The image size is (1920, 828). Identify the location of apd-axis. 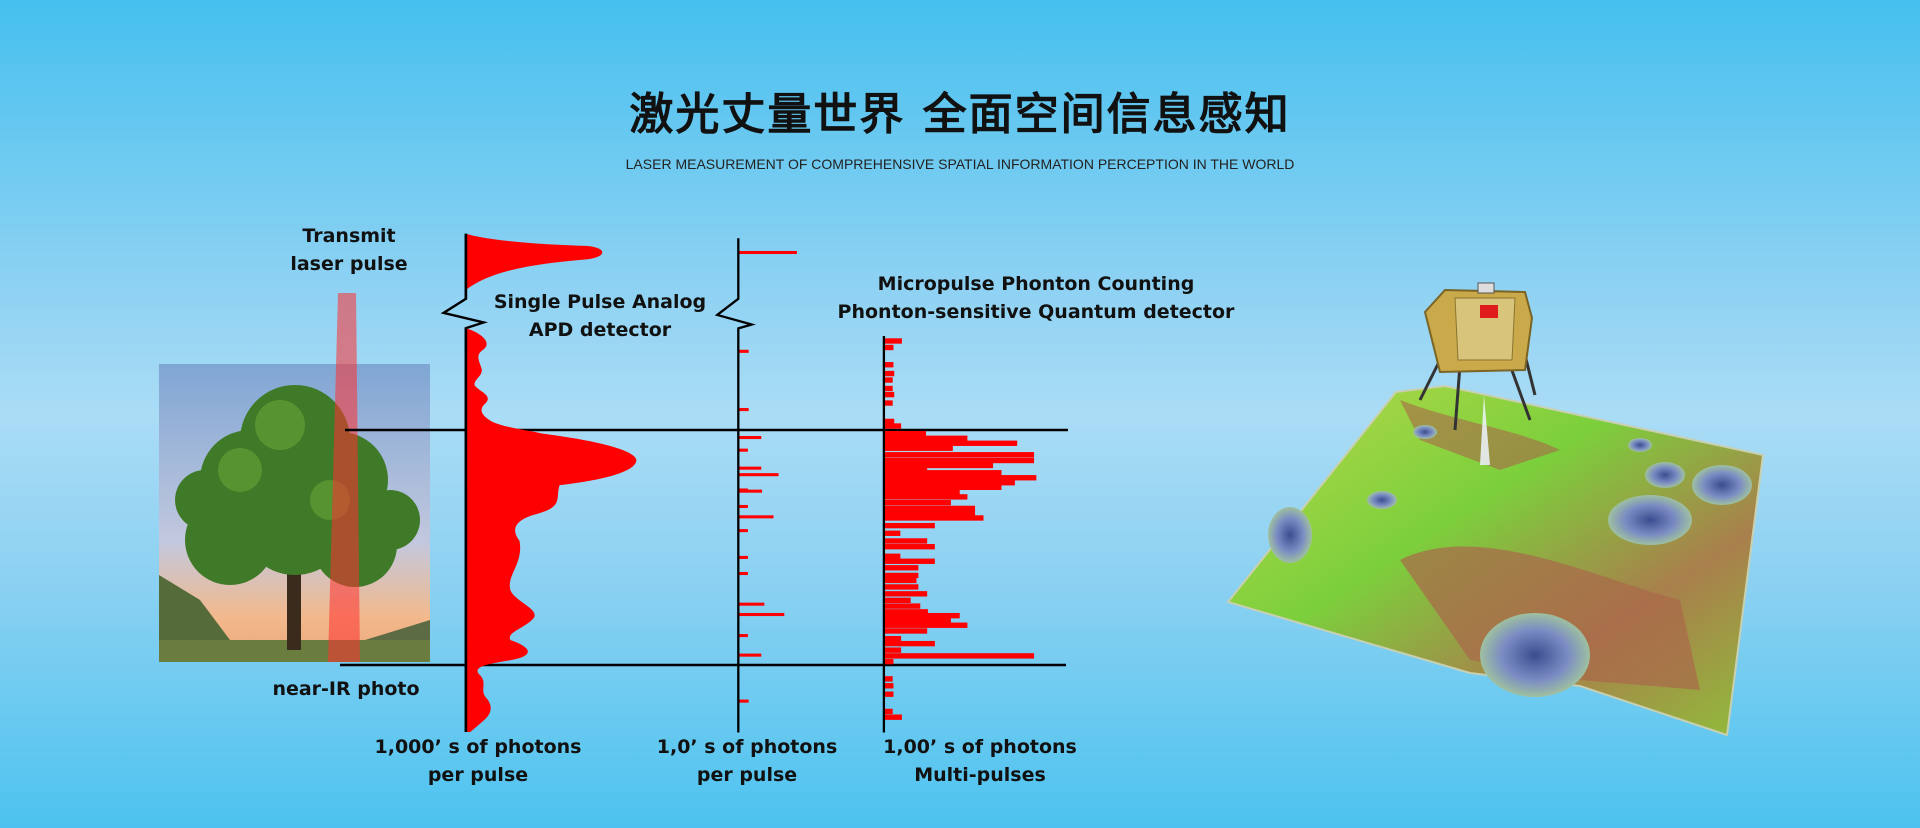
(464, 482).